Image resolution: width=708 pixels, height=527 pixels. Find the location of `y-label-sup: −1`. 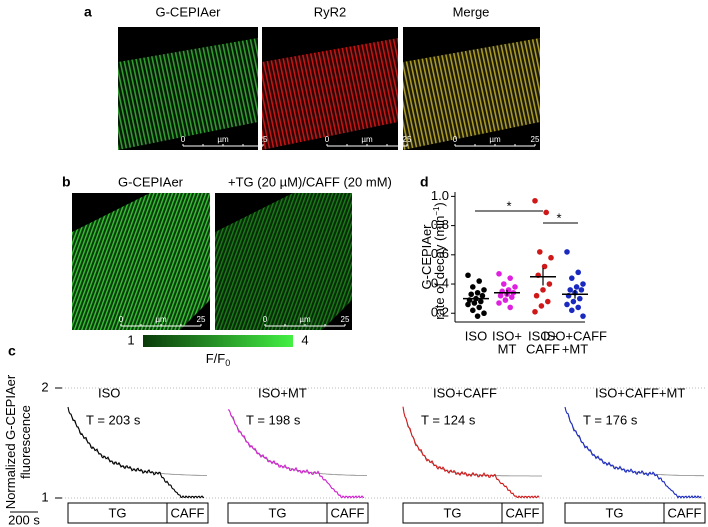

y-label-sup: −1 is located at coordinates (436, 211).